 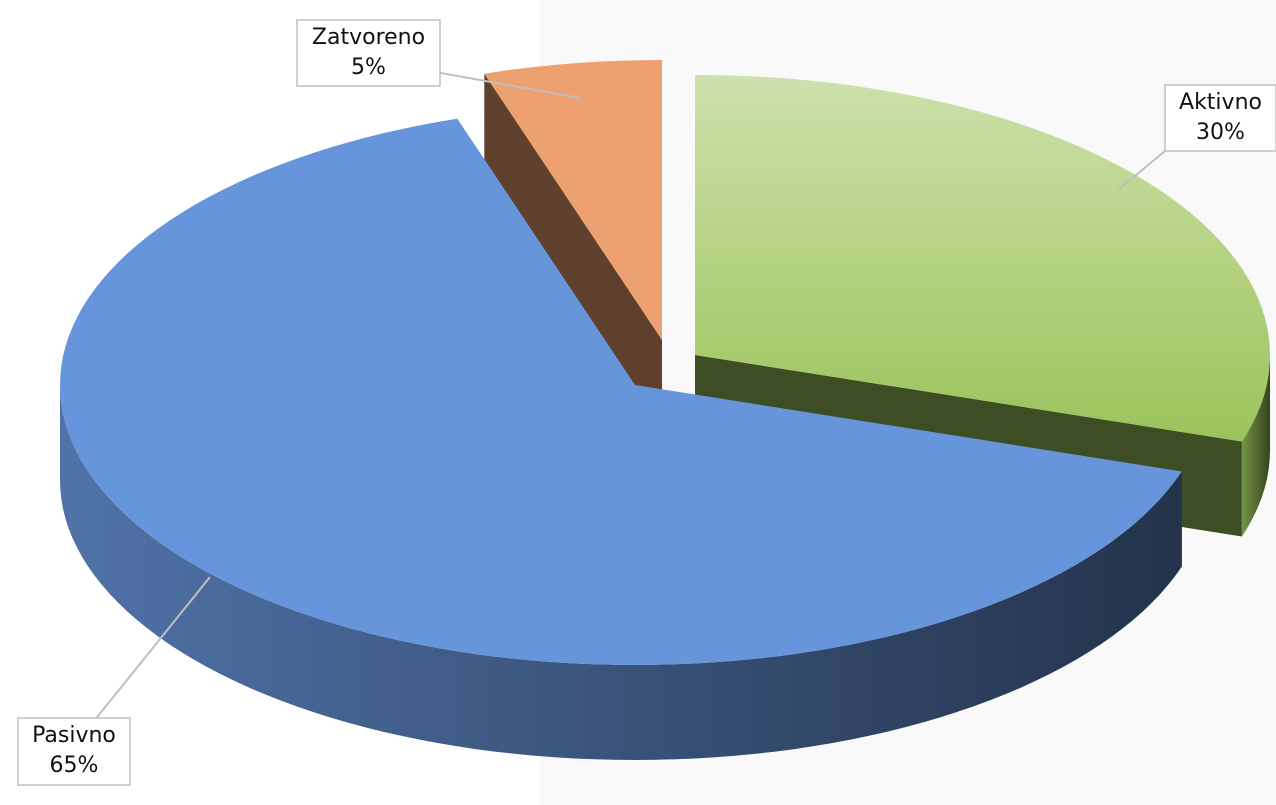 I want to click on slice-side-shade, so click(x=1255, y=446).